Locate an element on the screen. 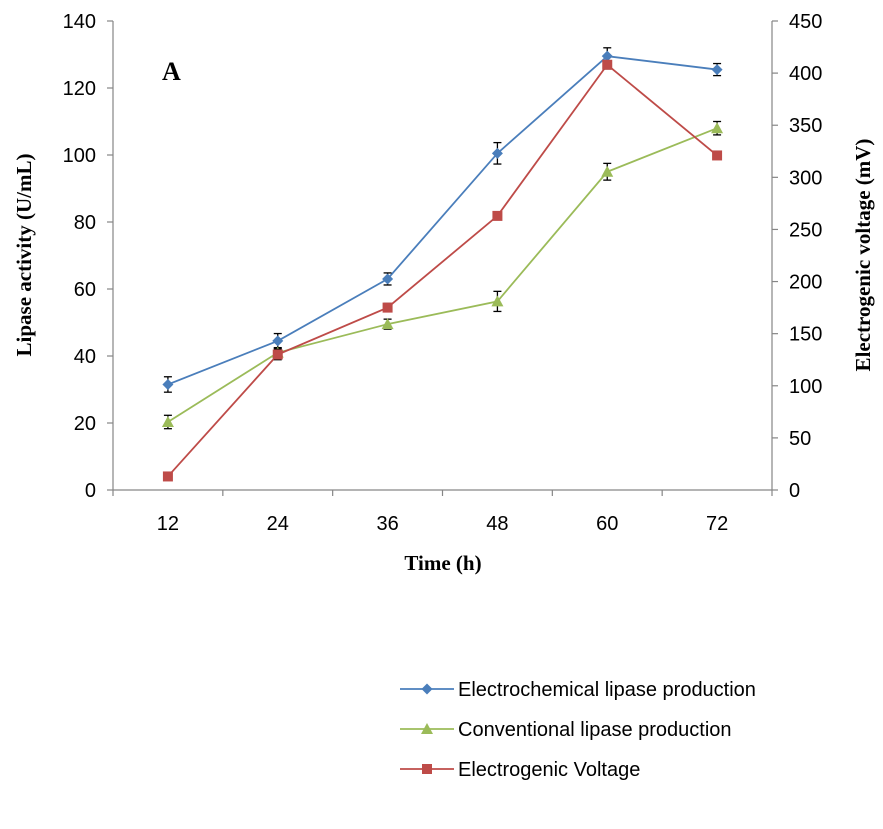  x-tick-label: 72 is located at coordinates (717, 524).